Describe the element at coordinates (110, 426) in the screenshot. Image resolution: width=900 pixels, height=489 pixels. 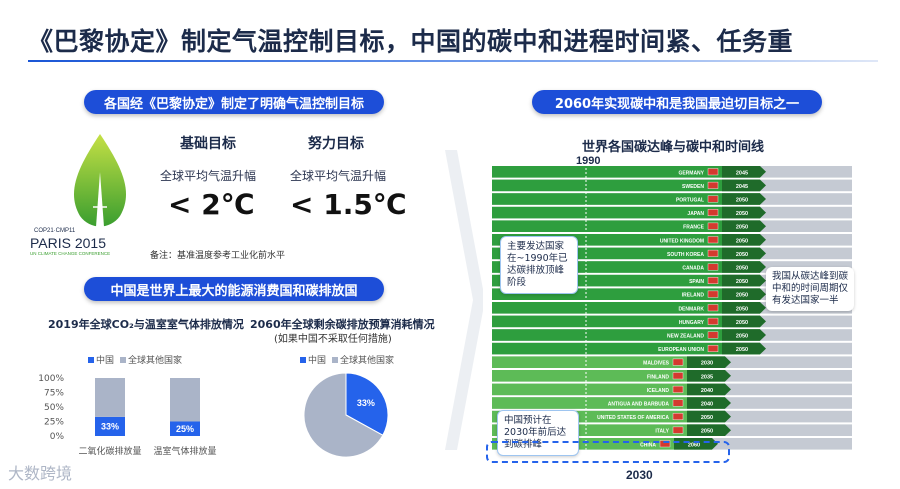
I see `bar-china` at that location.